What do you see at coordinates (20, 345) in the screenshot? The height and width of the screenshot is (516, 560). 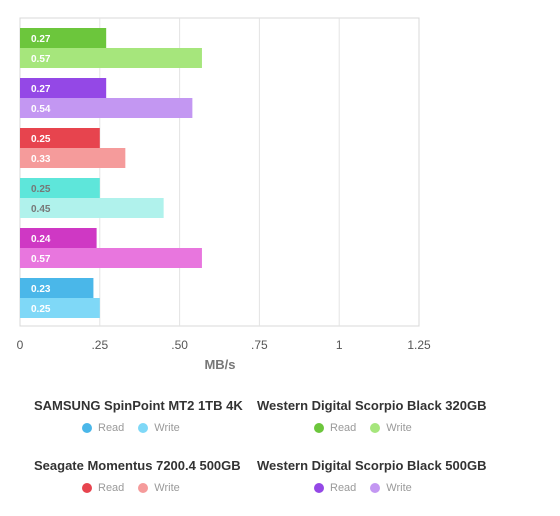 I see `x-tick-label: 0` at bounding box center [20, 345].